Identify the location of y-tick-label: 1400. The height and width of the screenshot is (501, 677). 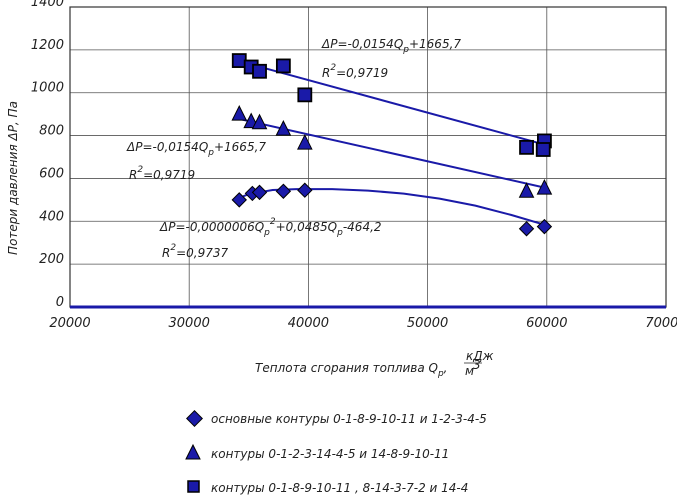
(47, 5).